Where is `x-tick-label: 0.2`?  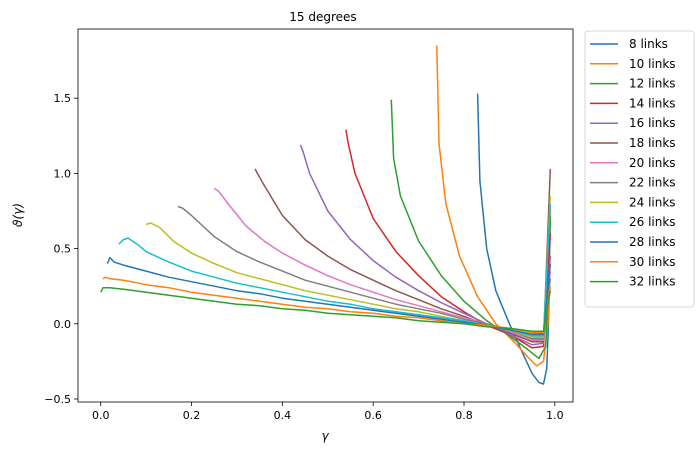
x-tick-label: 0.2 is located at coordinates (192, 415).